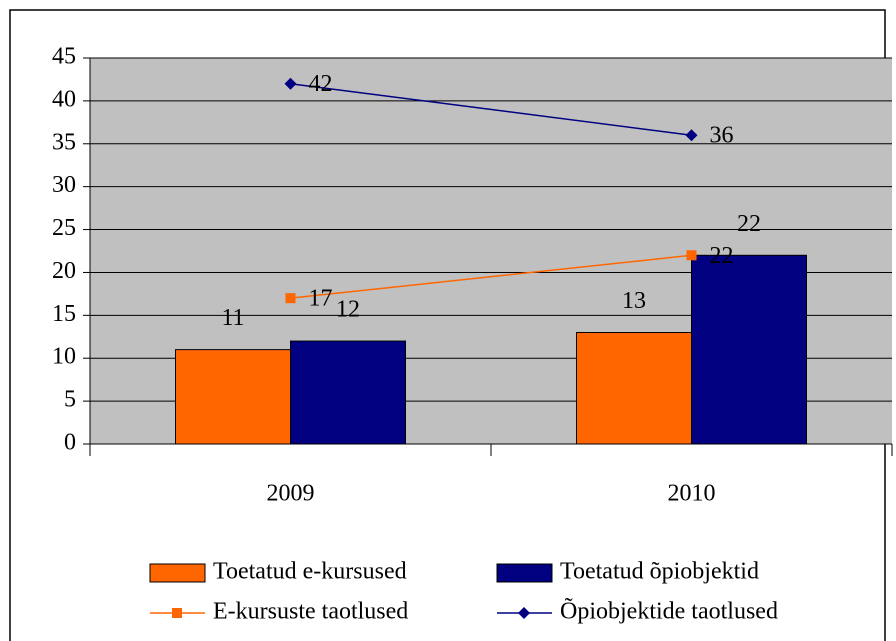 This screenshot has width=896, height=641. Describe the element at coordinates (348, 310) in the screenshot. I see `data-label: 12` at that location.